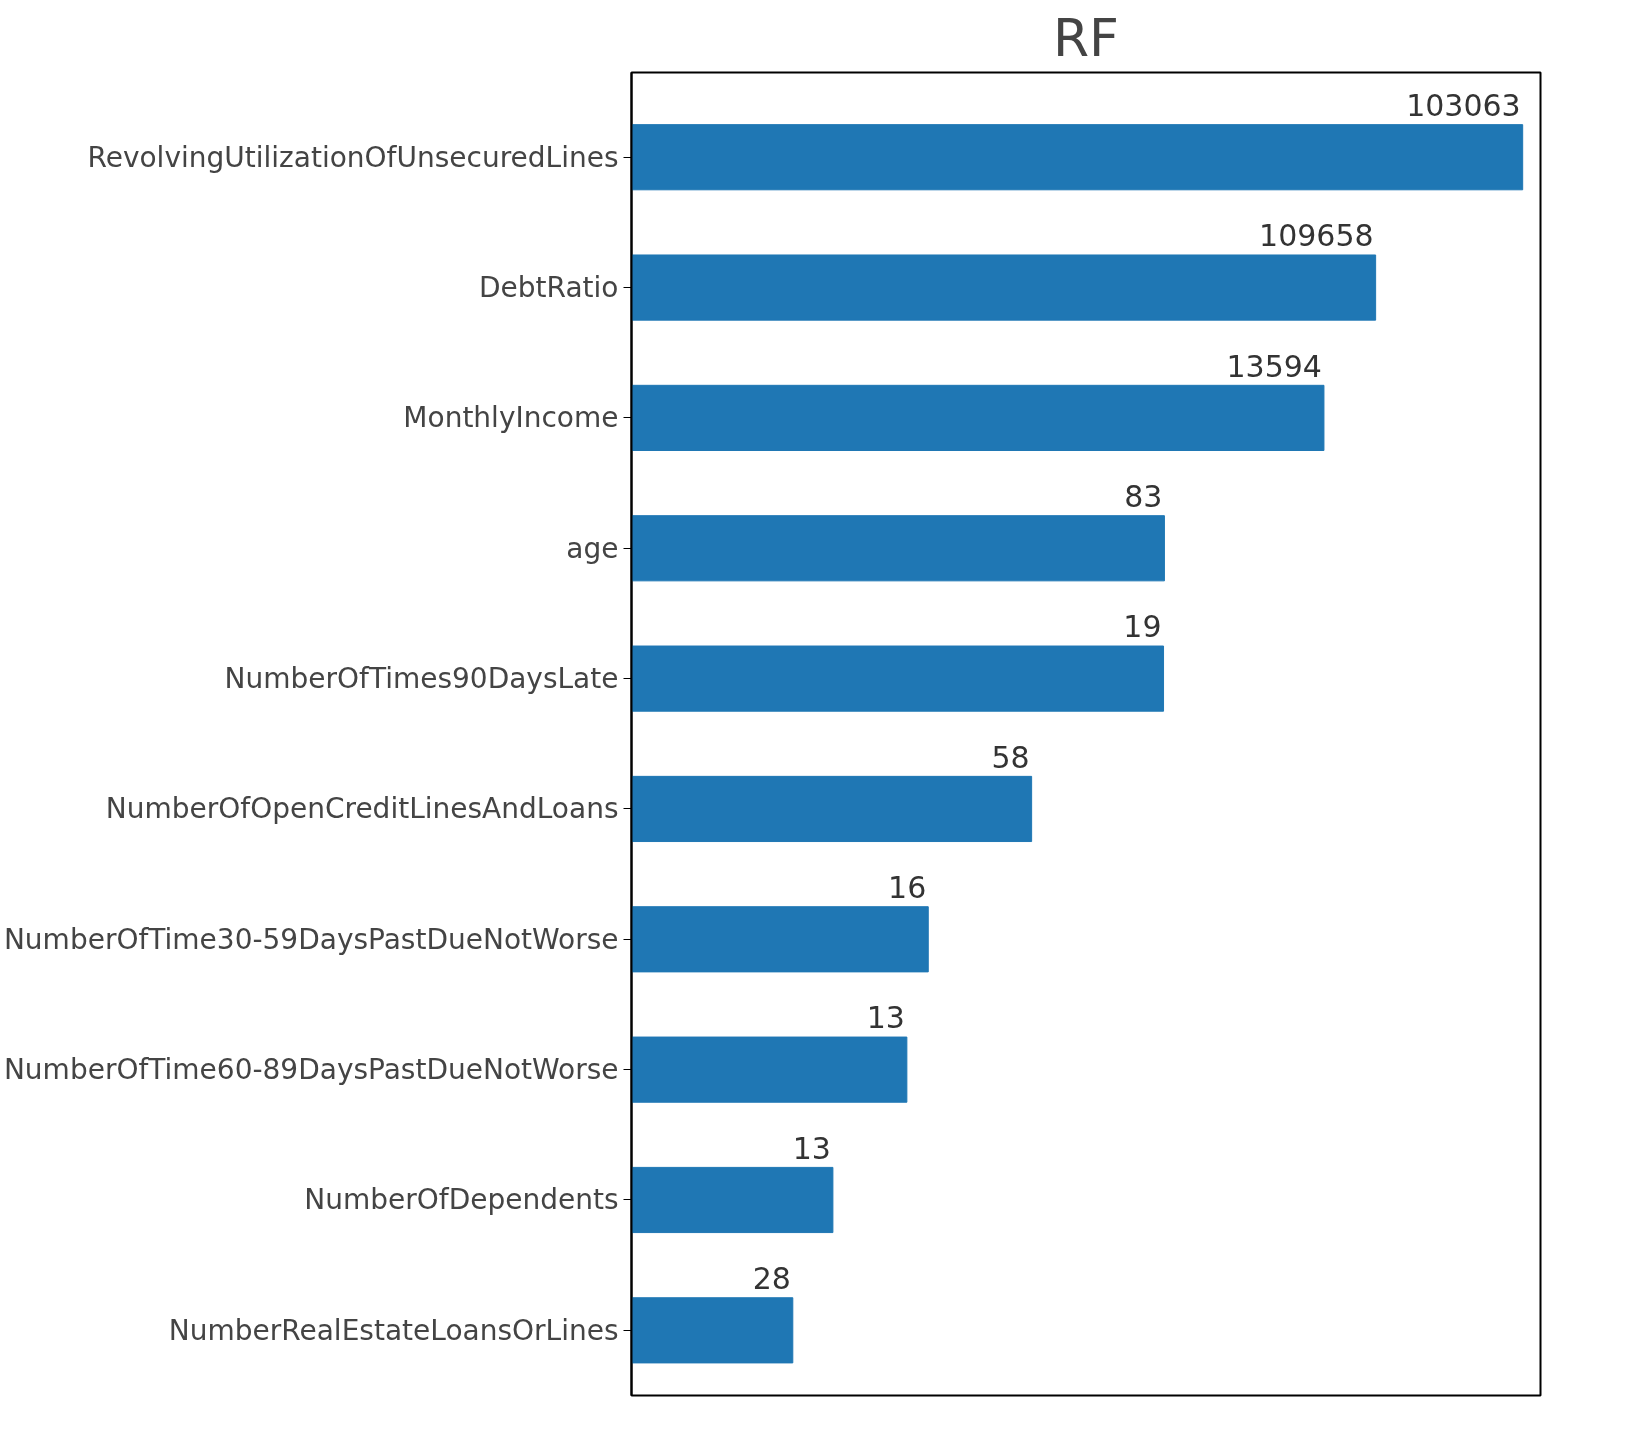 This screenshot has width=1644, height=1439. Describe the element at coordinates (362, 809) in the screenshot. I see `y-tick-label: NumberOfOpenCreditLinesAndLoans` at that location.